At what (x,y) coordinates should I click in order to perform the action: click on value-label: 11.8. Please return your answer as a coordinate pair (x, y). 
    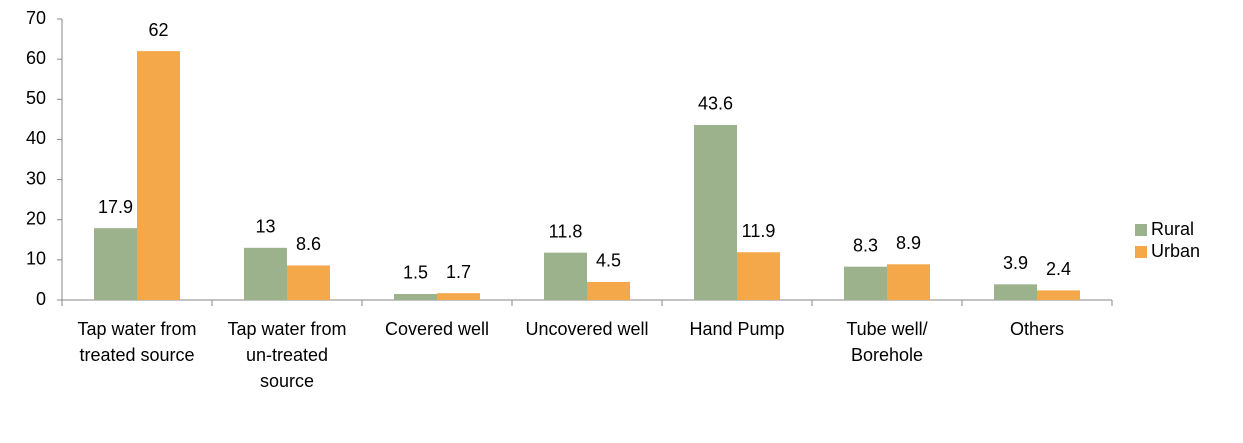
    Looking at the image, I should click on (566, 231).